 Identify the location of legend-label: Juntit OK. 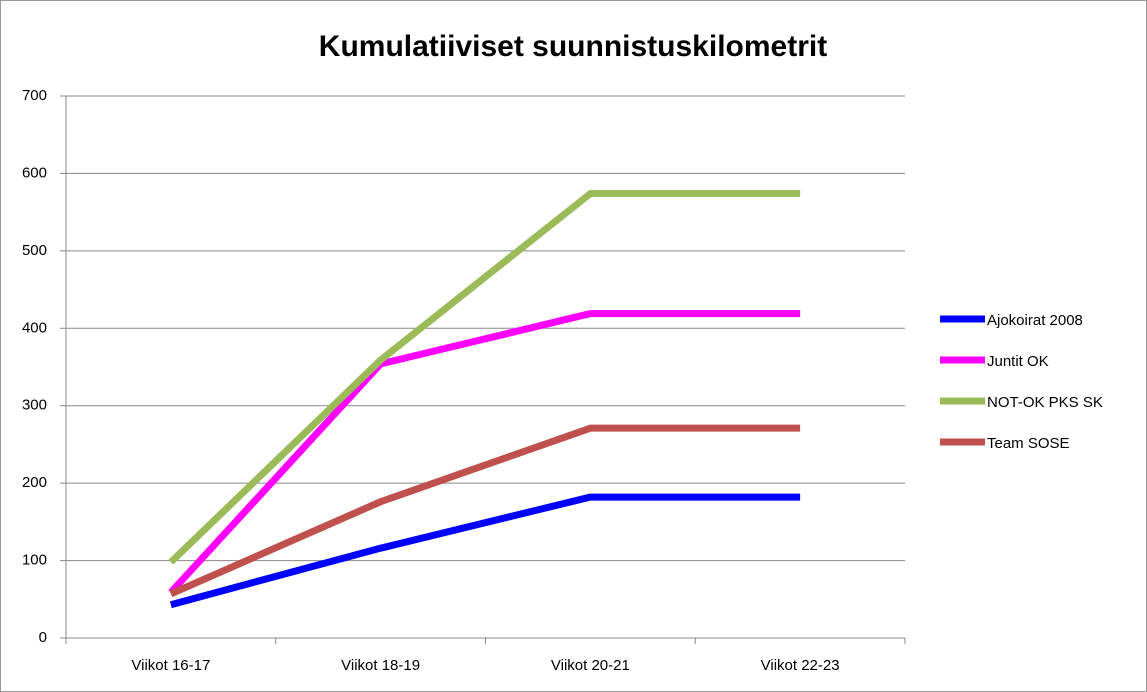
(1018, 361).